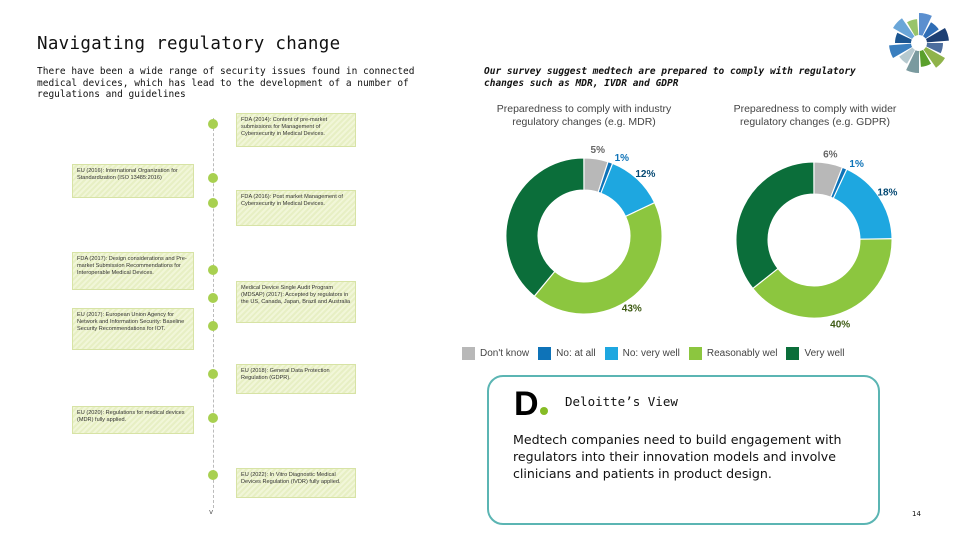 This screenshot has width=960, height=540. What do you see at coordinates (742, 353) in the screenshot?
I see `legend-label: Reasonably wel` at bounding box center [742, 353].